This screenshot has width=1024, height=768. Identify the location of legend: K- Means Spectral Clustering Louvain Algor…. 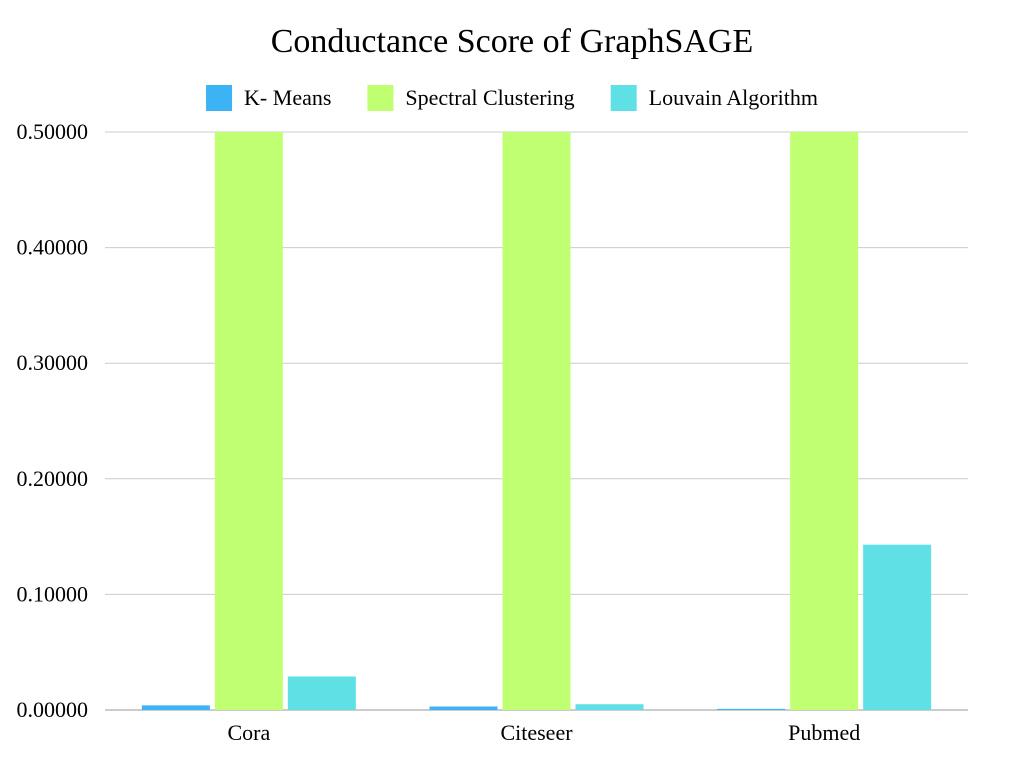
(512, 98).